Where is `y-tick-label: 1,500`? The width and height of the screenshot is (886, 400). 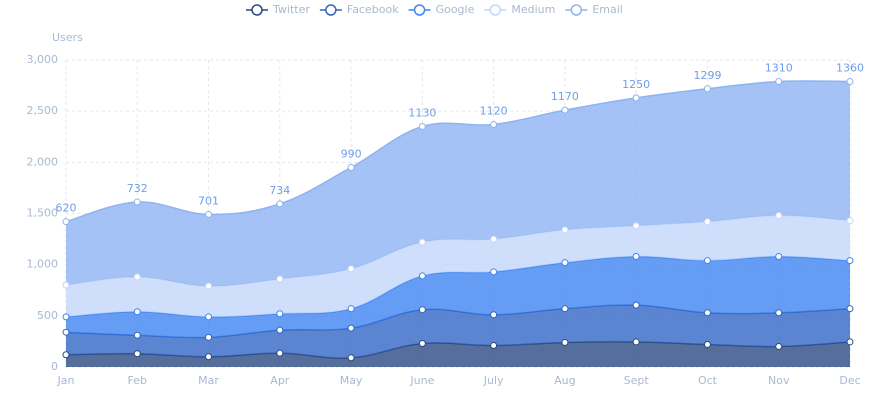 y-tick-label: 1,500 is located at coordinates (43, 213).